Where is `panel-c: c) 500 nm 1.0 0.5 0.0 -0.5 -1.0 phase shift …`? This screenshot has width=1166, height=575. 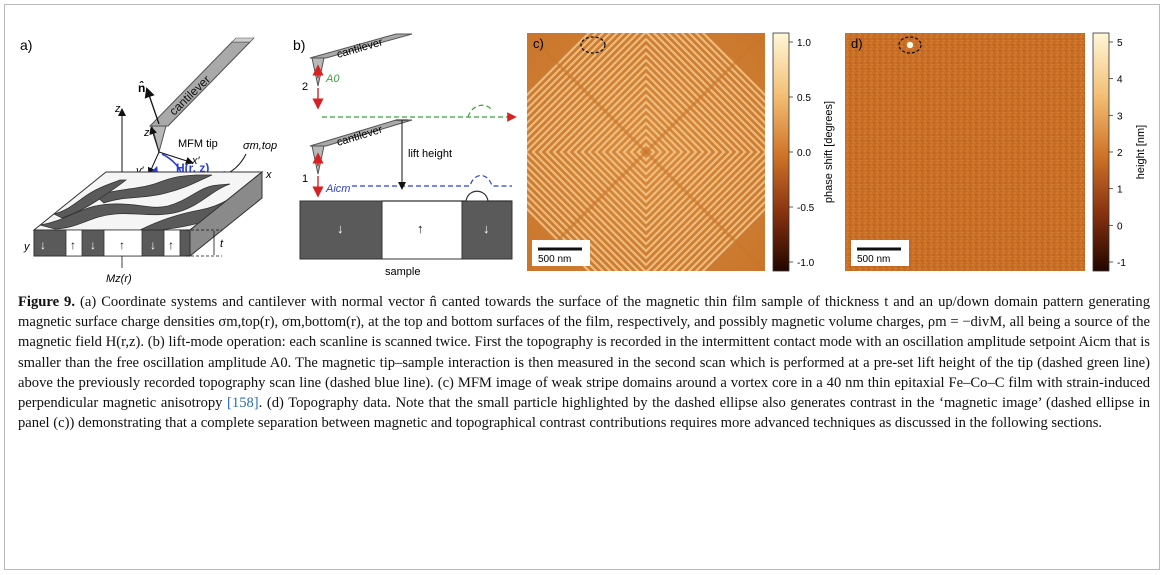
panel-c: c) 500 nm 1.0 0.5 0.0 -0.5 -1.0 phase shift … is located at coordinates (681, 152).